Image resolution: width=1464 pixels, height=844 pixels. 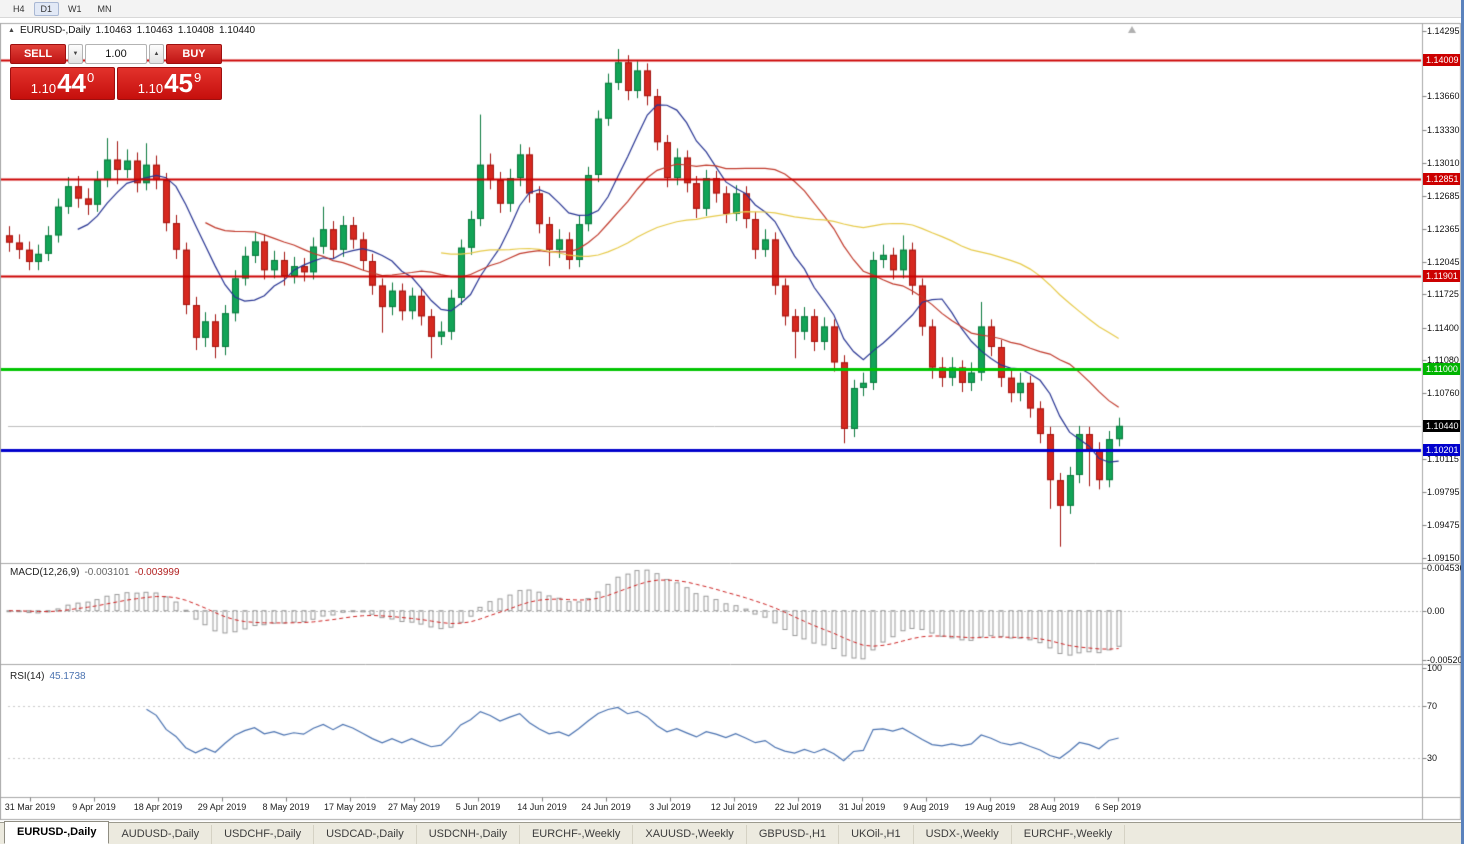 What do you see at coordinates (1443, 31) in the screenshot?
I see `price-tick-label: 1.14295` at bounding box center [1443, 31].